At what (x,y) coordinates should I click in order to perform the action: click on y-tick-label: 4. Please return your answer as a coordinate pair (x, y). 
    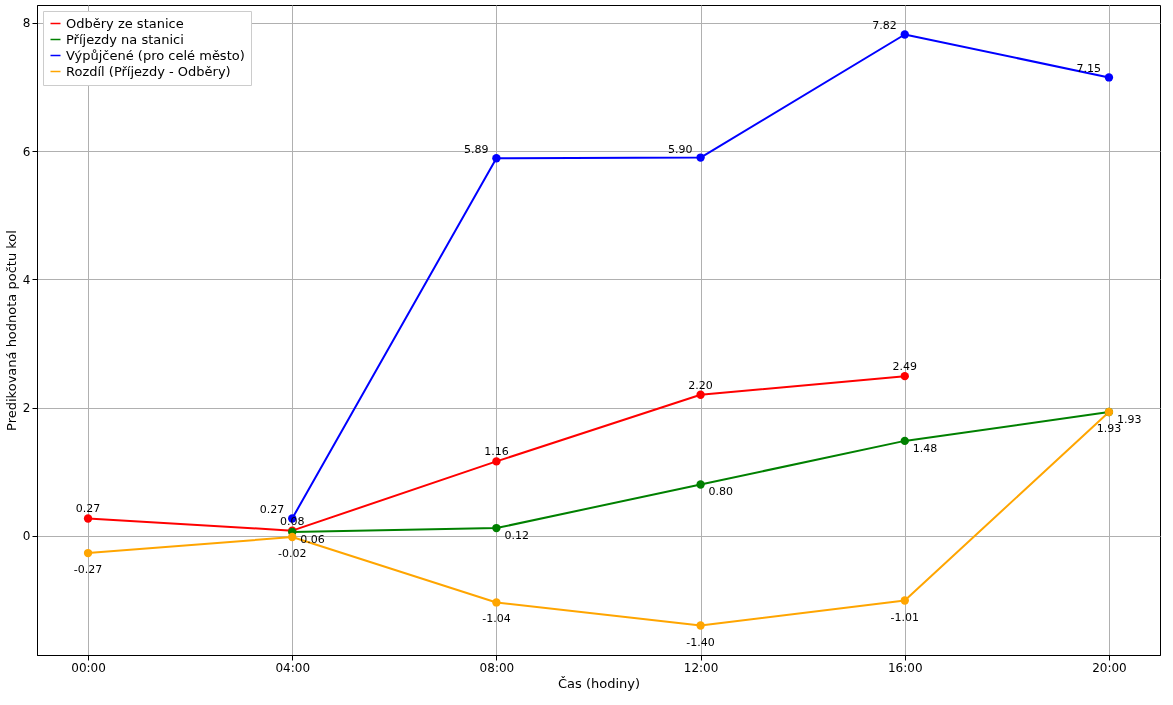
    Looking at the image, I should click on (26, 279).